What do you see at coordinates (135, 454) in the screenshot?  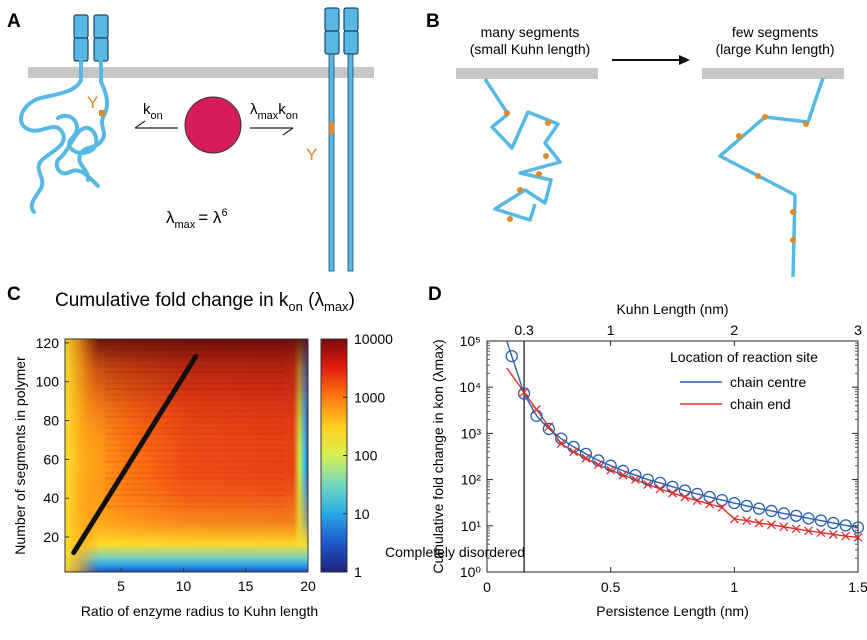 I see `diagonal-line` at bounding box center [135, 454].